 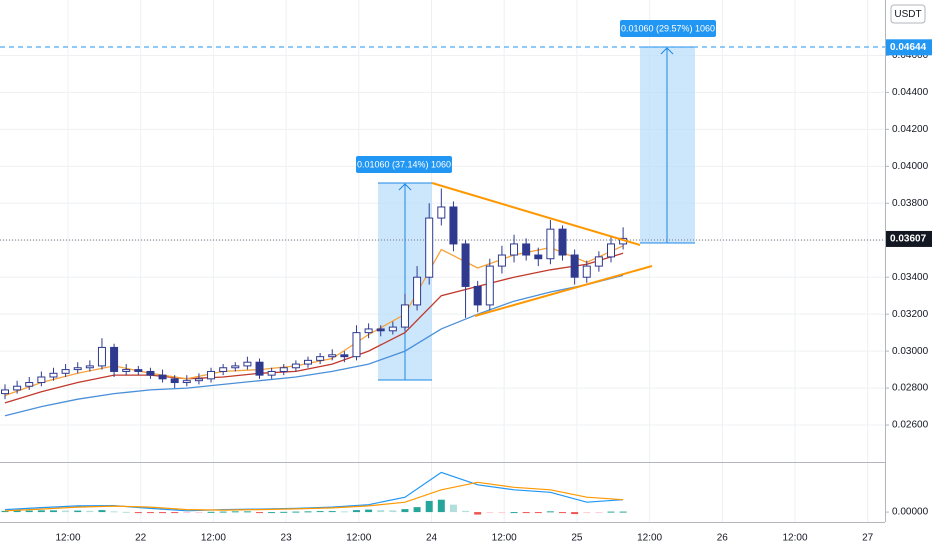 What do you see at coordinates (910, 388) in the screenshot?
I see `y-tick-label: 0.02800` at bounding box center [910, 388].